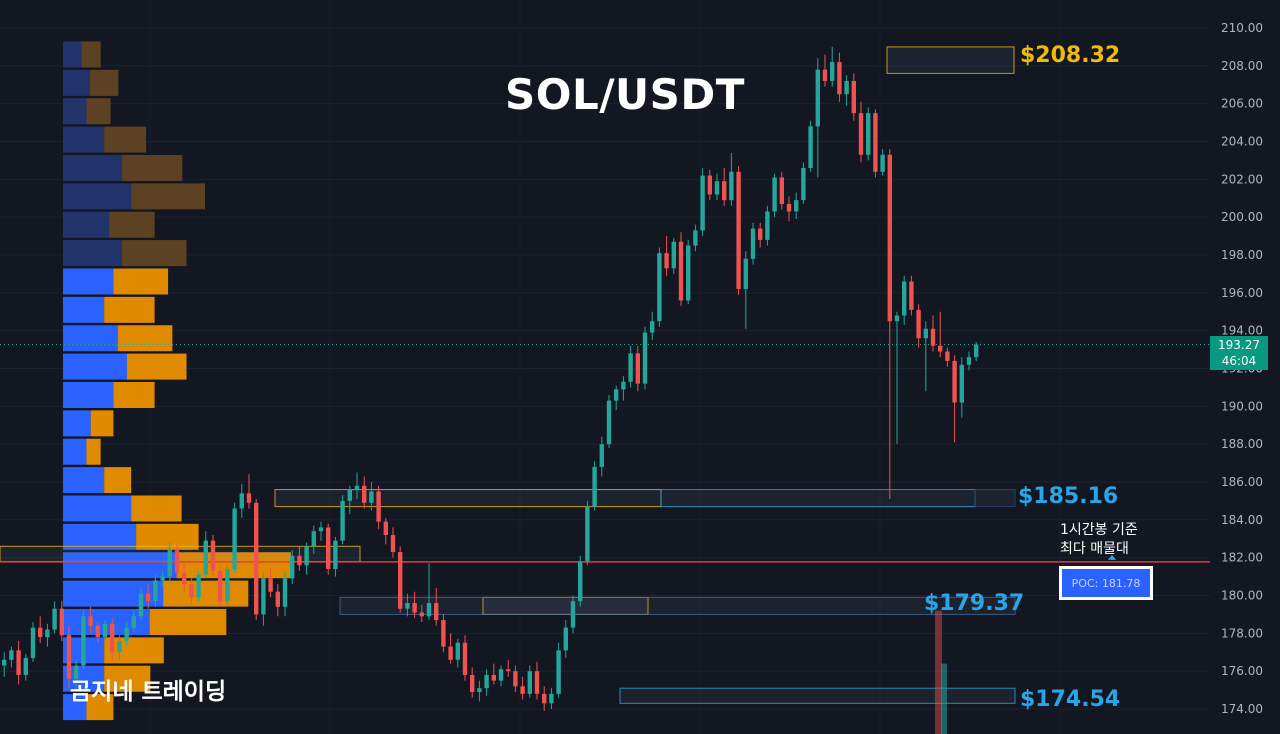  Describe the element at coordinates (1242, 293) in the screenshot. I see `y-tick-label-11: 196.00` at that location.